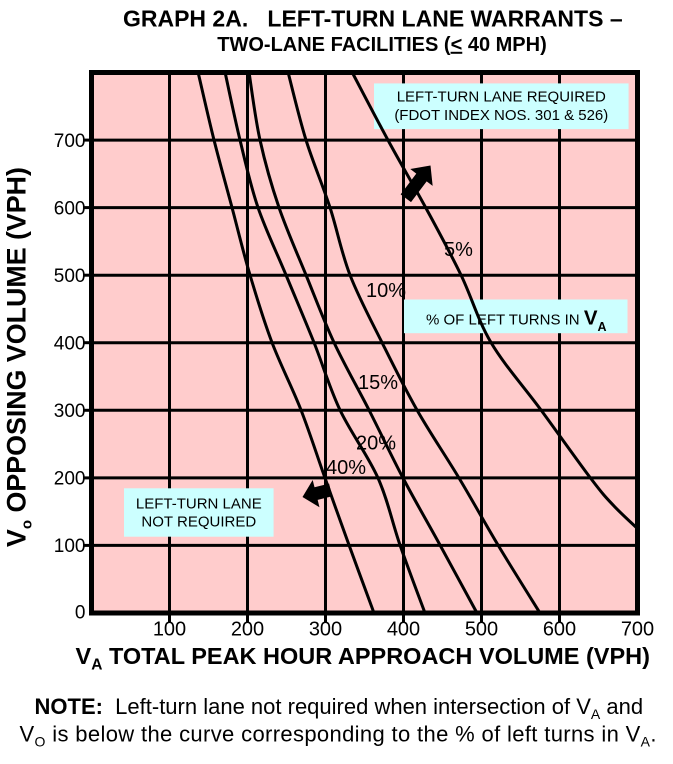 The image size is (673, 764). Describe the element at coordinates (381, 45) in the screenshot. I see `svg-text: TWO-LANE FACILITIES (< 40 MPH)` at that location.